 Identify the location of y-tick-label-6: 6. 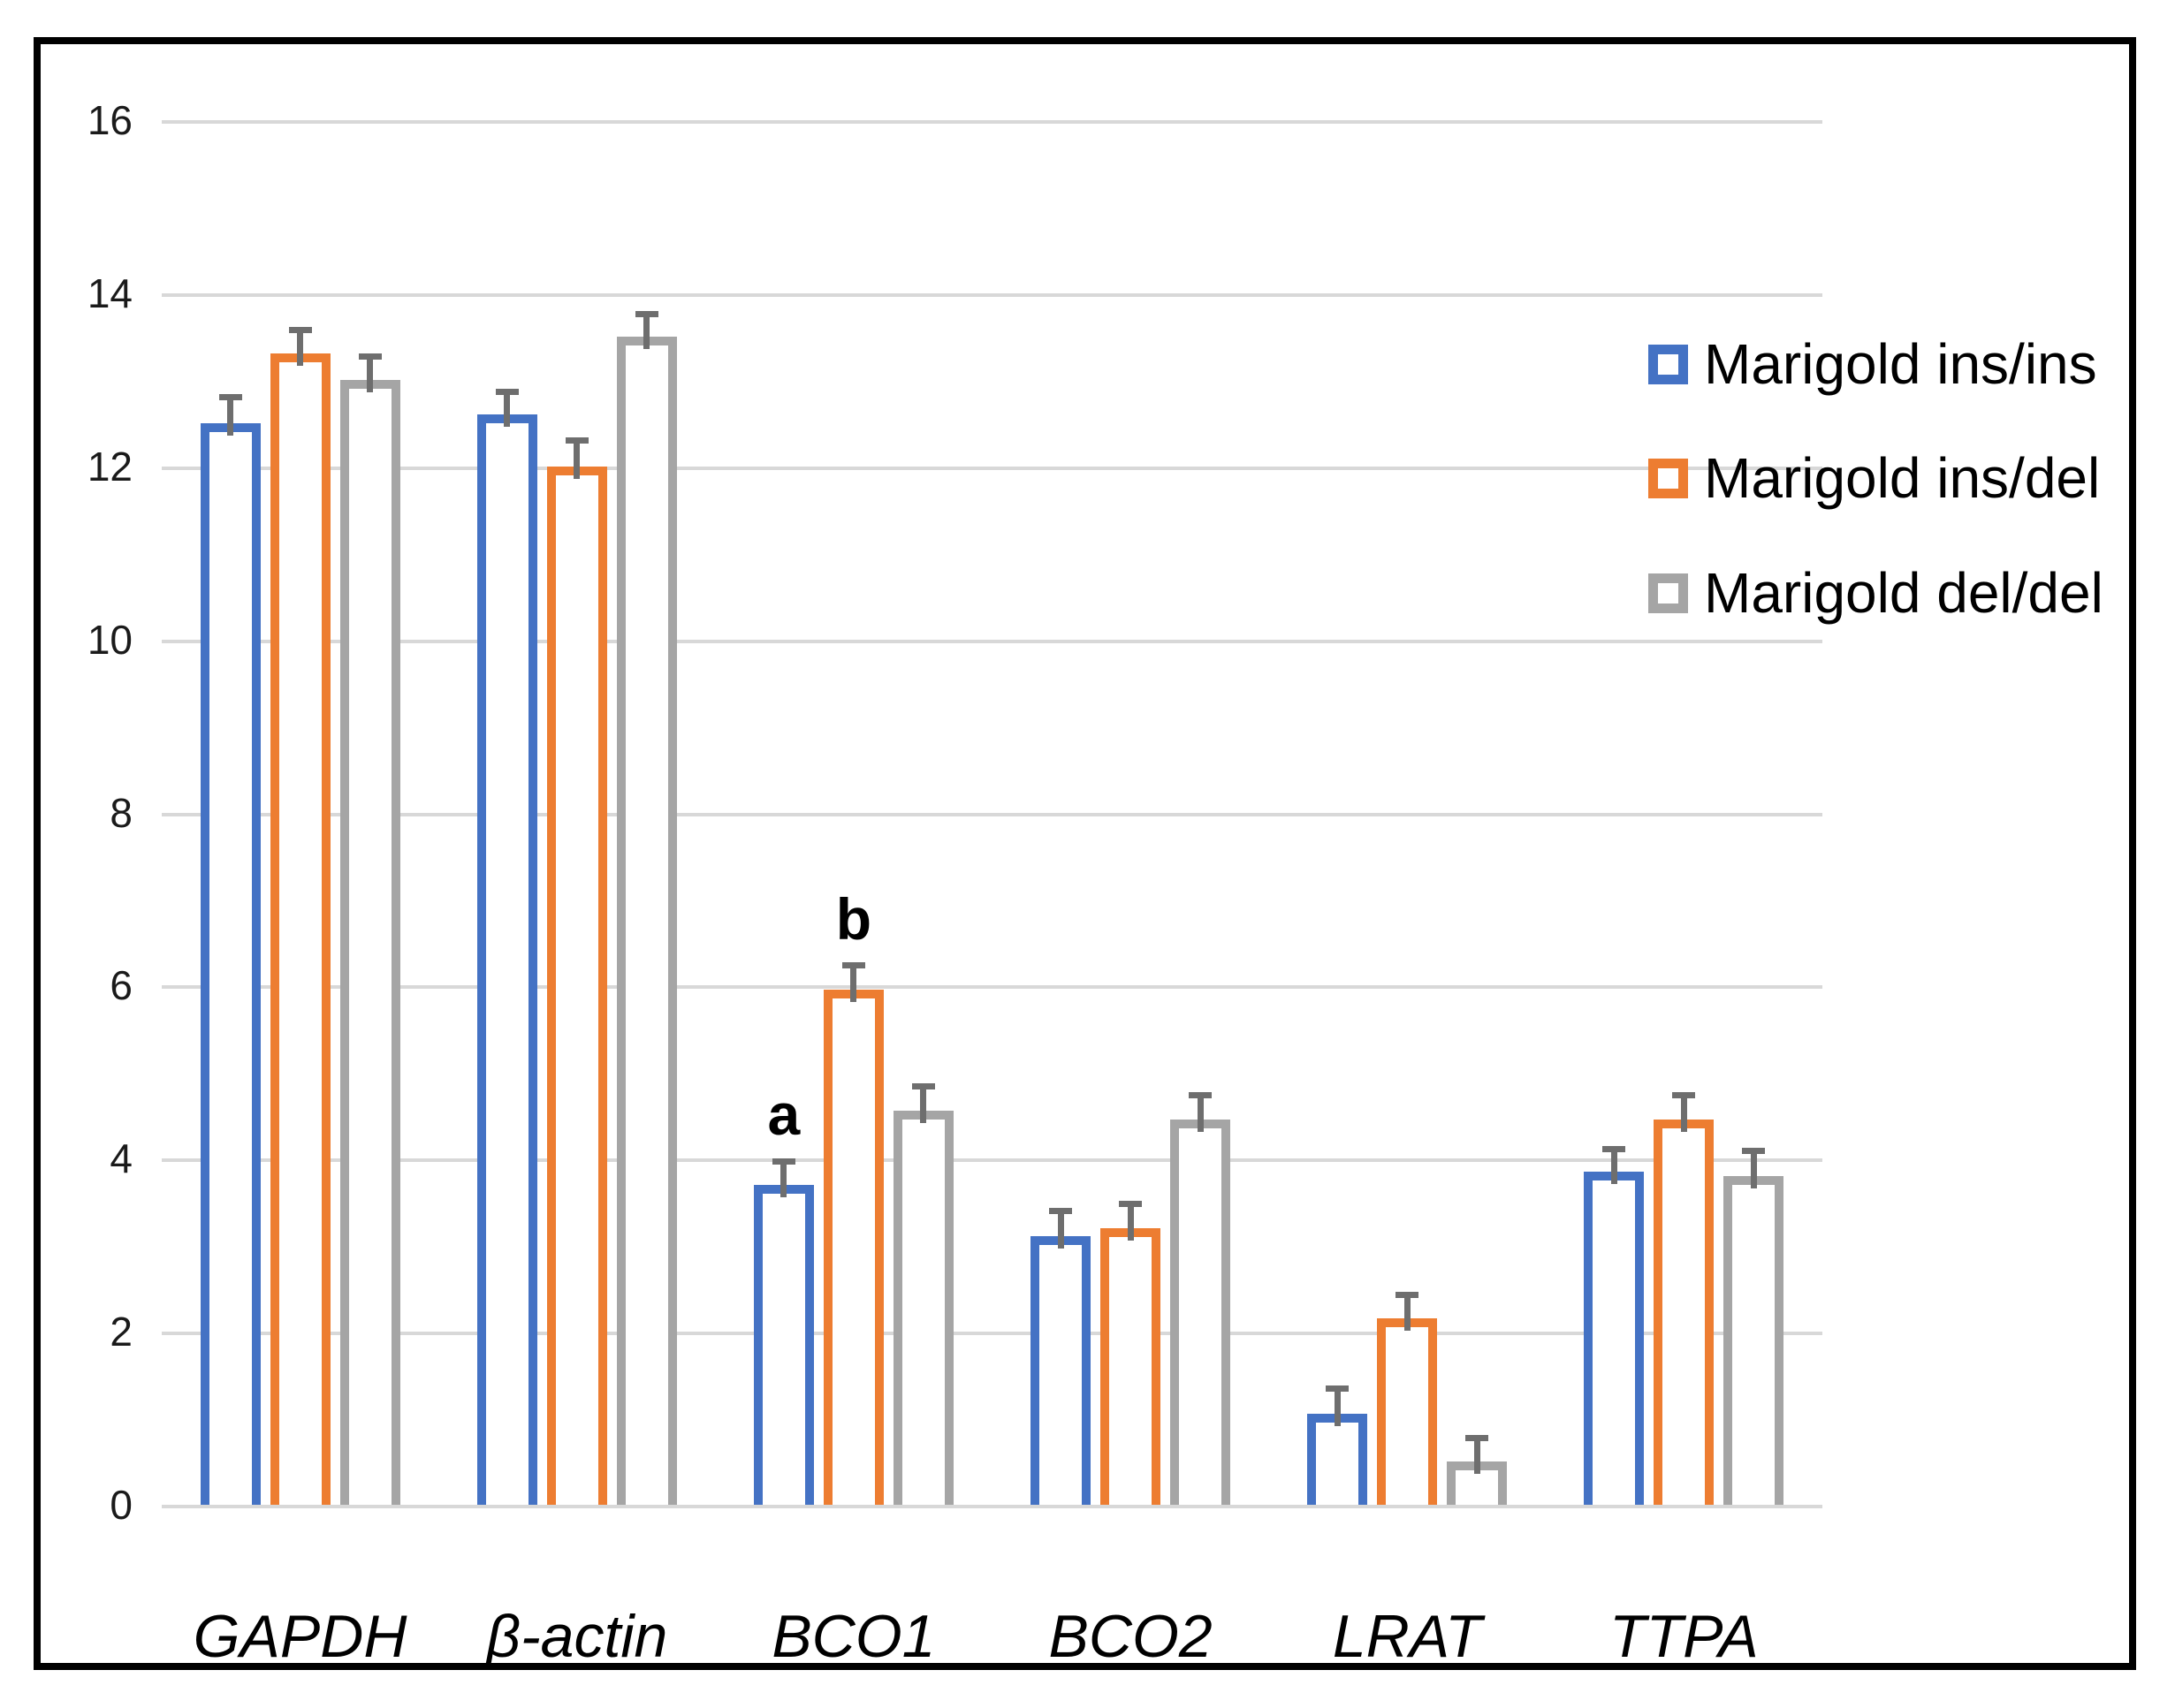
(121, 985).